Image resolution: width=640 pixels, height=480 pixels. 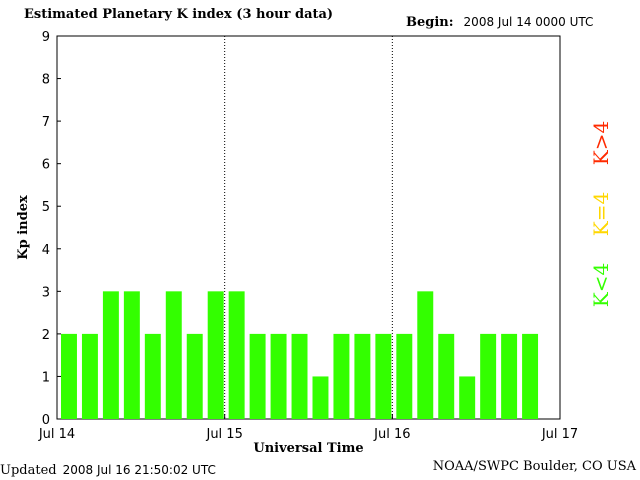 What do you see at coordinates (601, 214) in the screenshot?
I see `legend-item: K=4` at bounding box center [601, 214].